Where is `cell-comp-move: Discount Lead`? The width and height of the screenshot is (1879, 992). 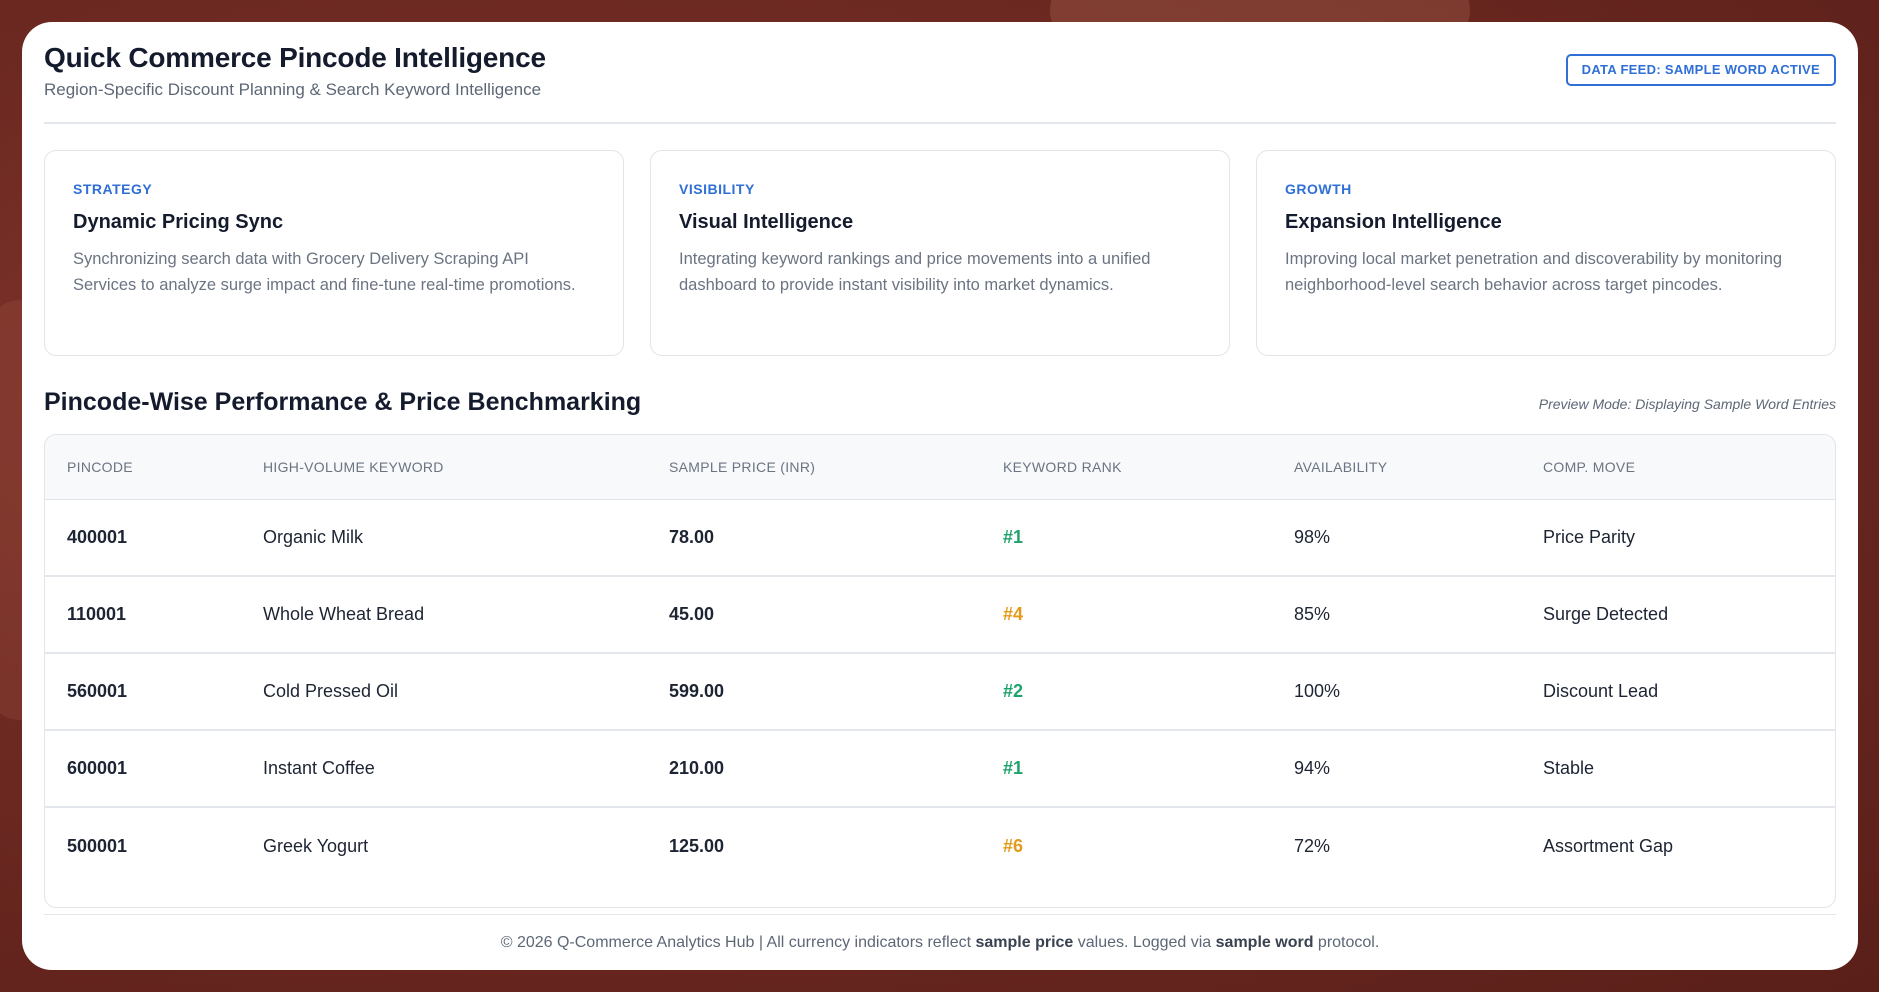 cell-comp-move: Discount Lead is located at coordinates (1678, 691).